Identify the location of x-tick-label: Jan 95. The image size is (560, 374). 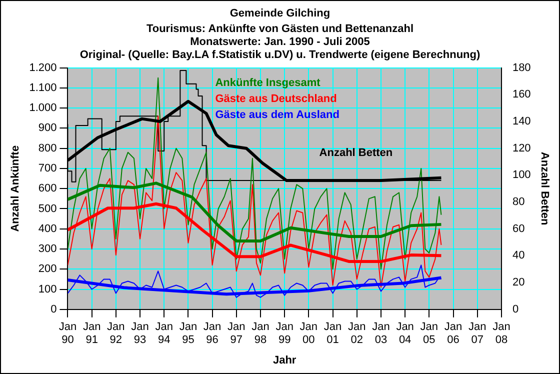
(188, 333).